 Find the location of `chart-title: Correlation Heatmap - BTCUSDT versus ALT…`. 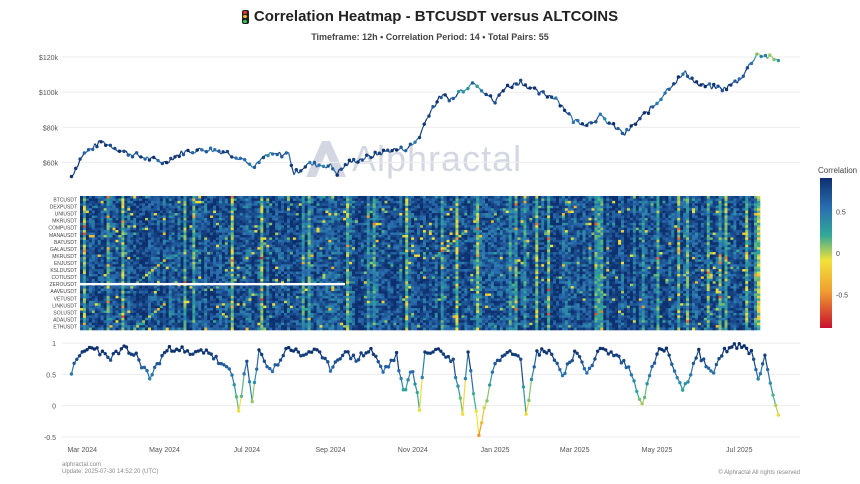

chart-title: Correlation Heatmap - BTCUSDT versus ALT… is located at coordinates (429, 16).